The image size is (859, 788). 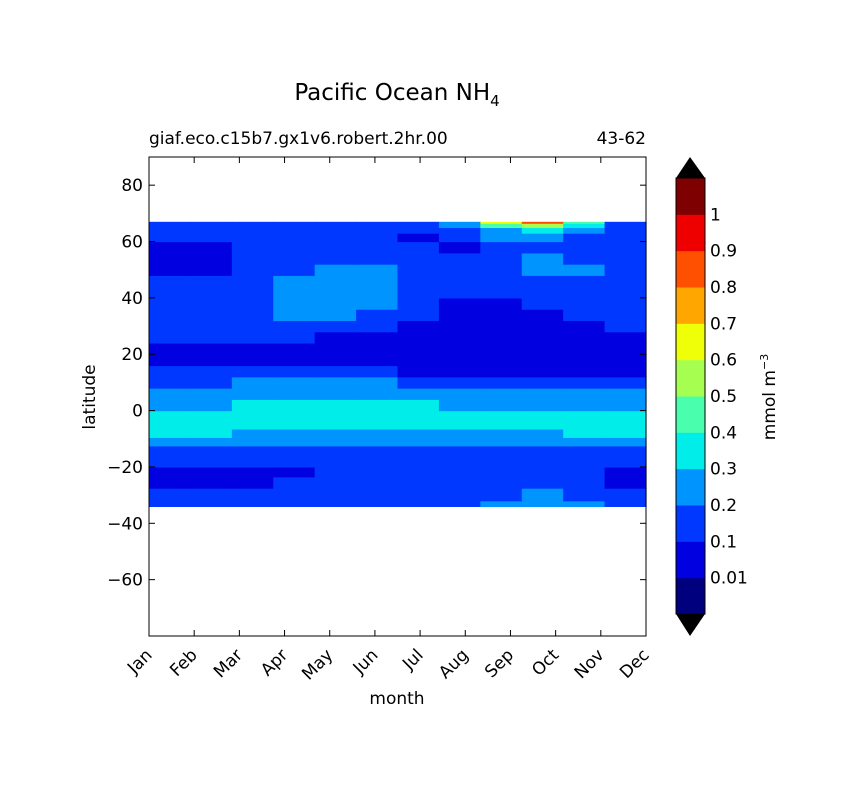 I want to click on colorbar-tick-label: 0.6, so click(x=723, y=361).